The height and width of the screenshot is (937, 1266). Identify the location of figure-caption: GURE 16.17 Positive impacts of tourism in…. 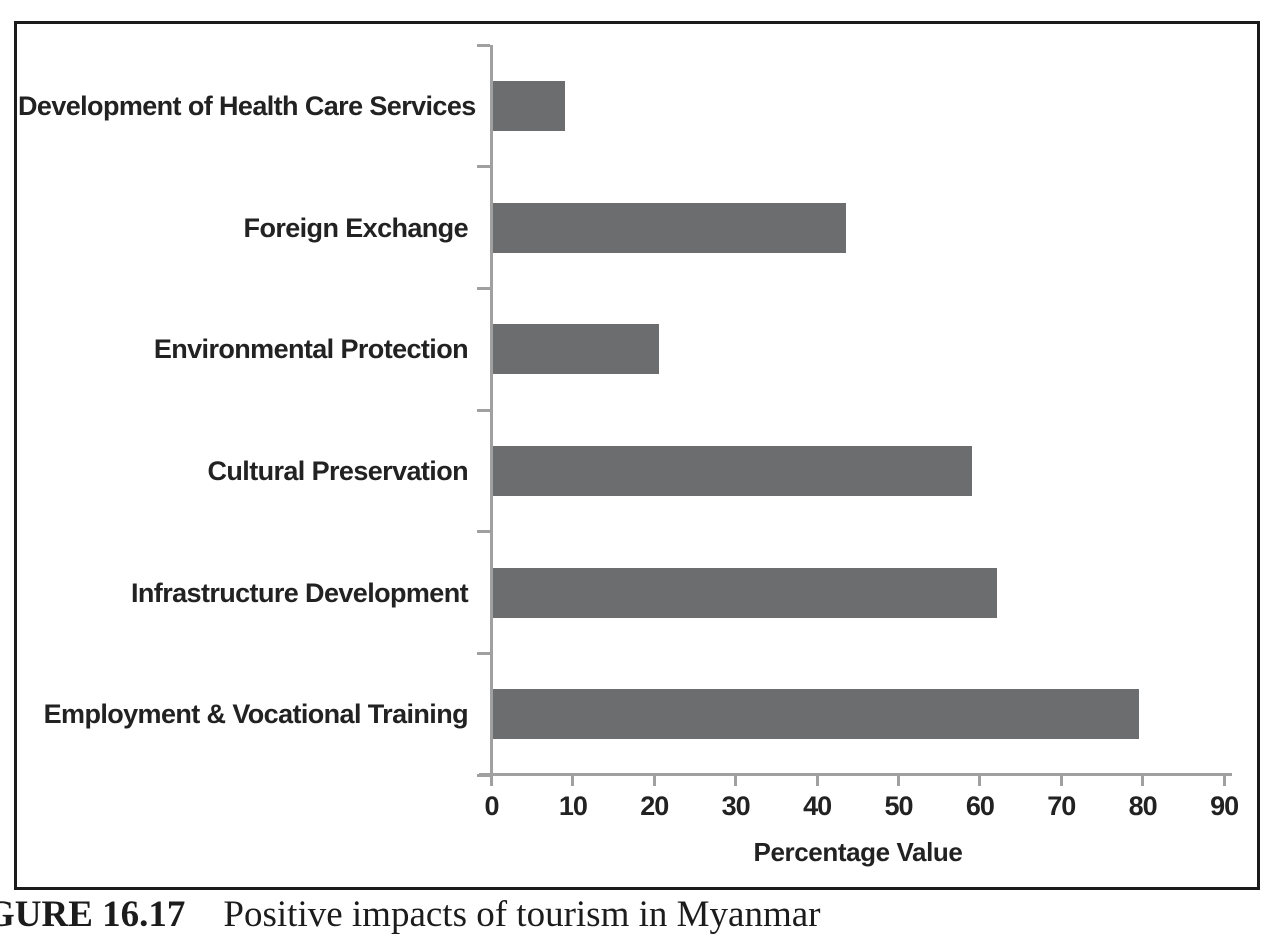
(410, 915).